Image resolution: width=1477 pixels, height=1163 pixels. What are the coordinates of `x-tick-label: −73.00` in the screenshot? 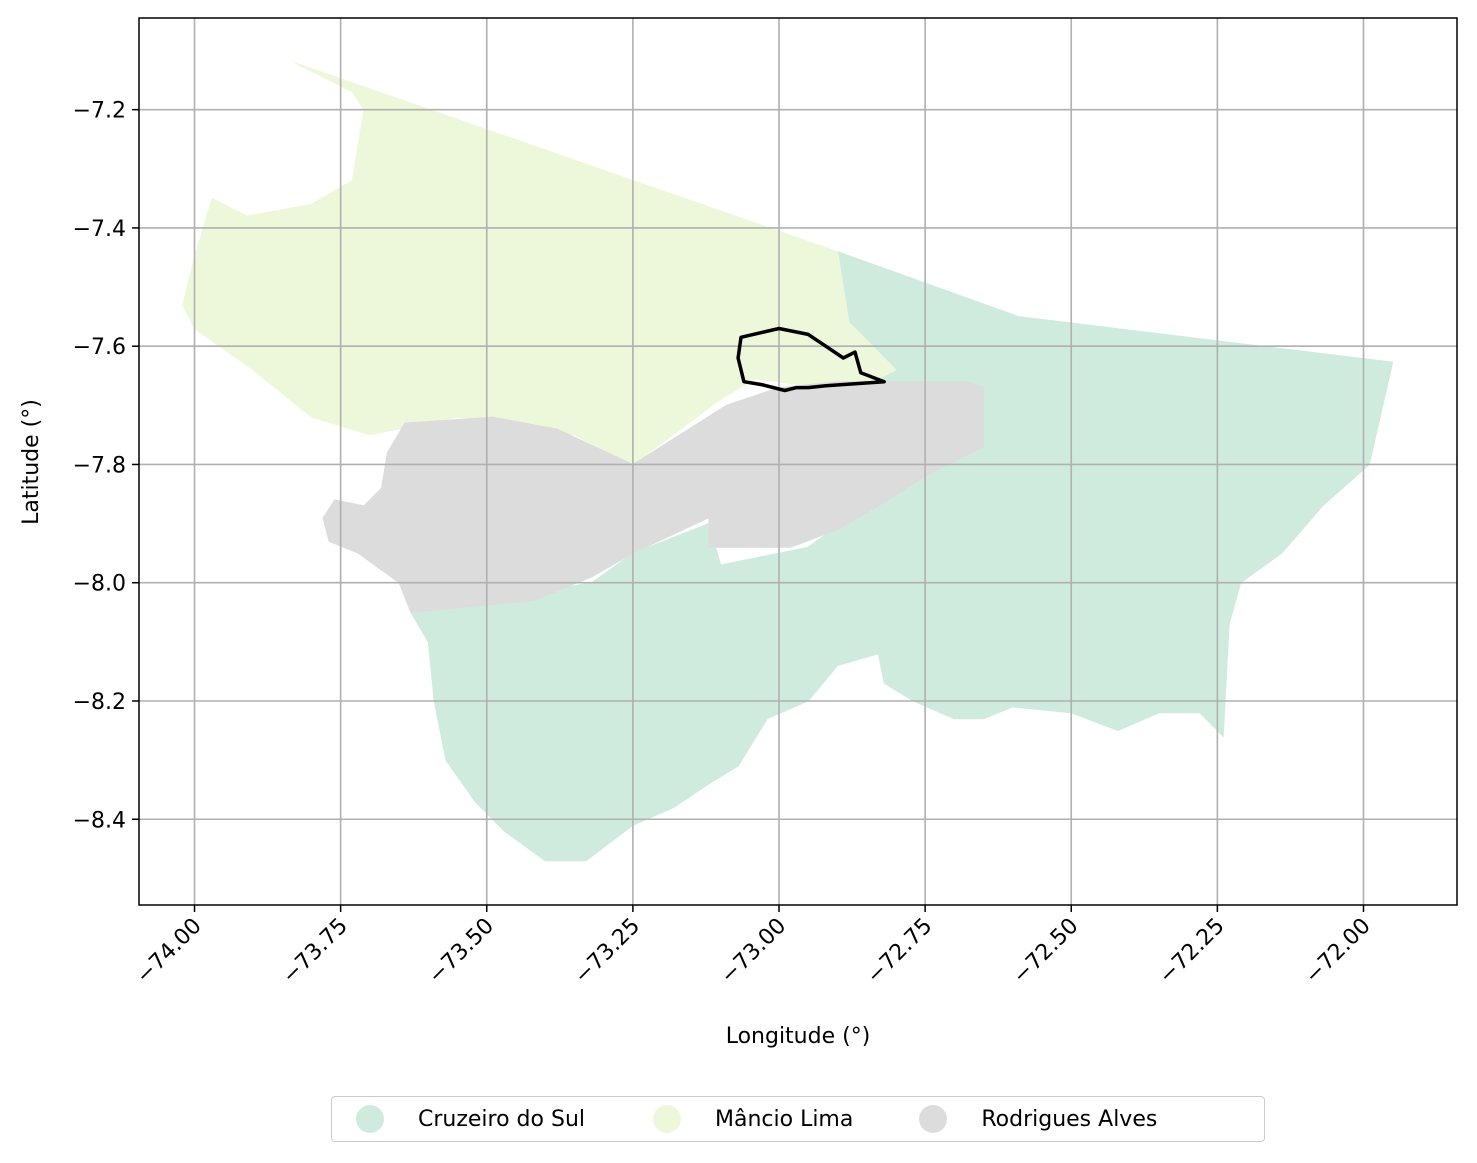 It's located at (753, 951).